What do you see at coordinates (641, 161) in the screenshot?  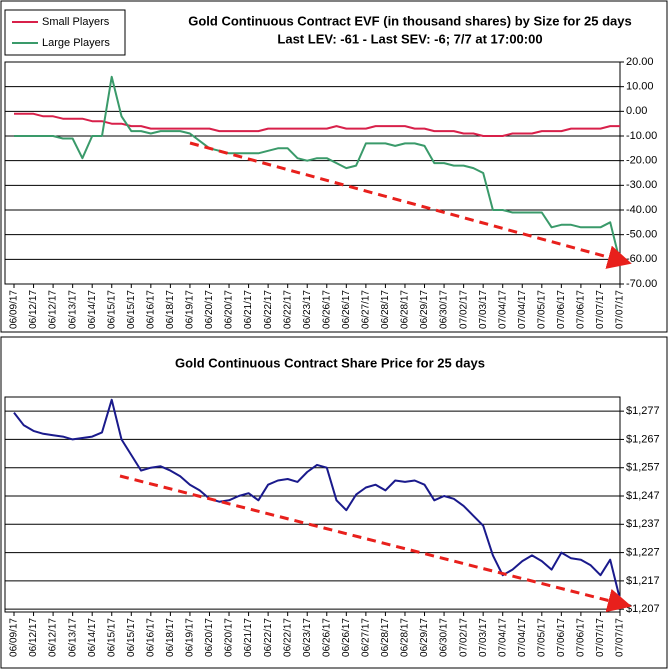 I see `y-tick-label: -20.00` at bounding box center [641, 161].